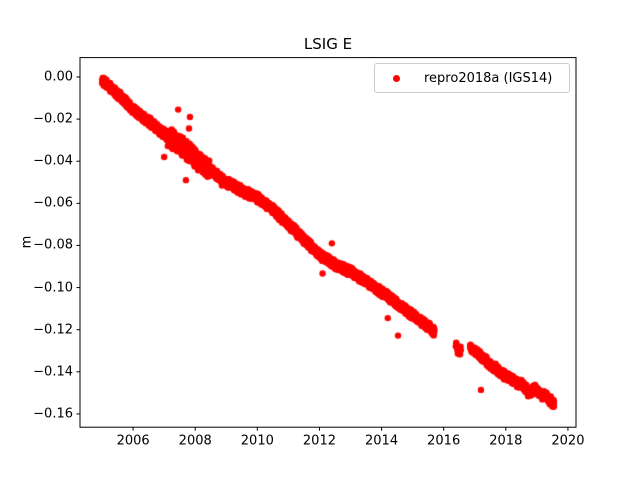 This screenshot has height=480, width=640. I want to click on x-tick-label: 2014, so click(382, 441).